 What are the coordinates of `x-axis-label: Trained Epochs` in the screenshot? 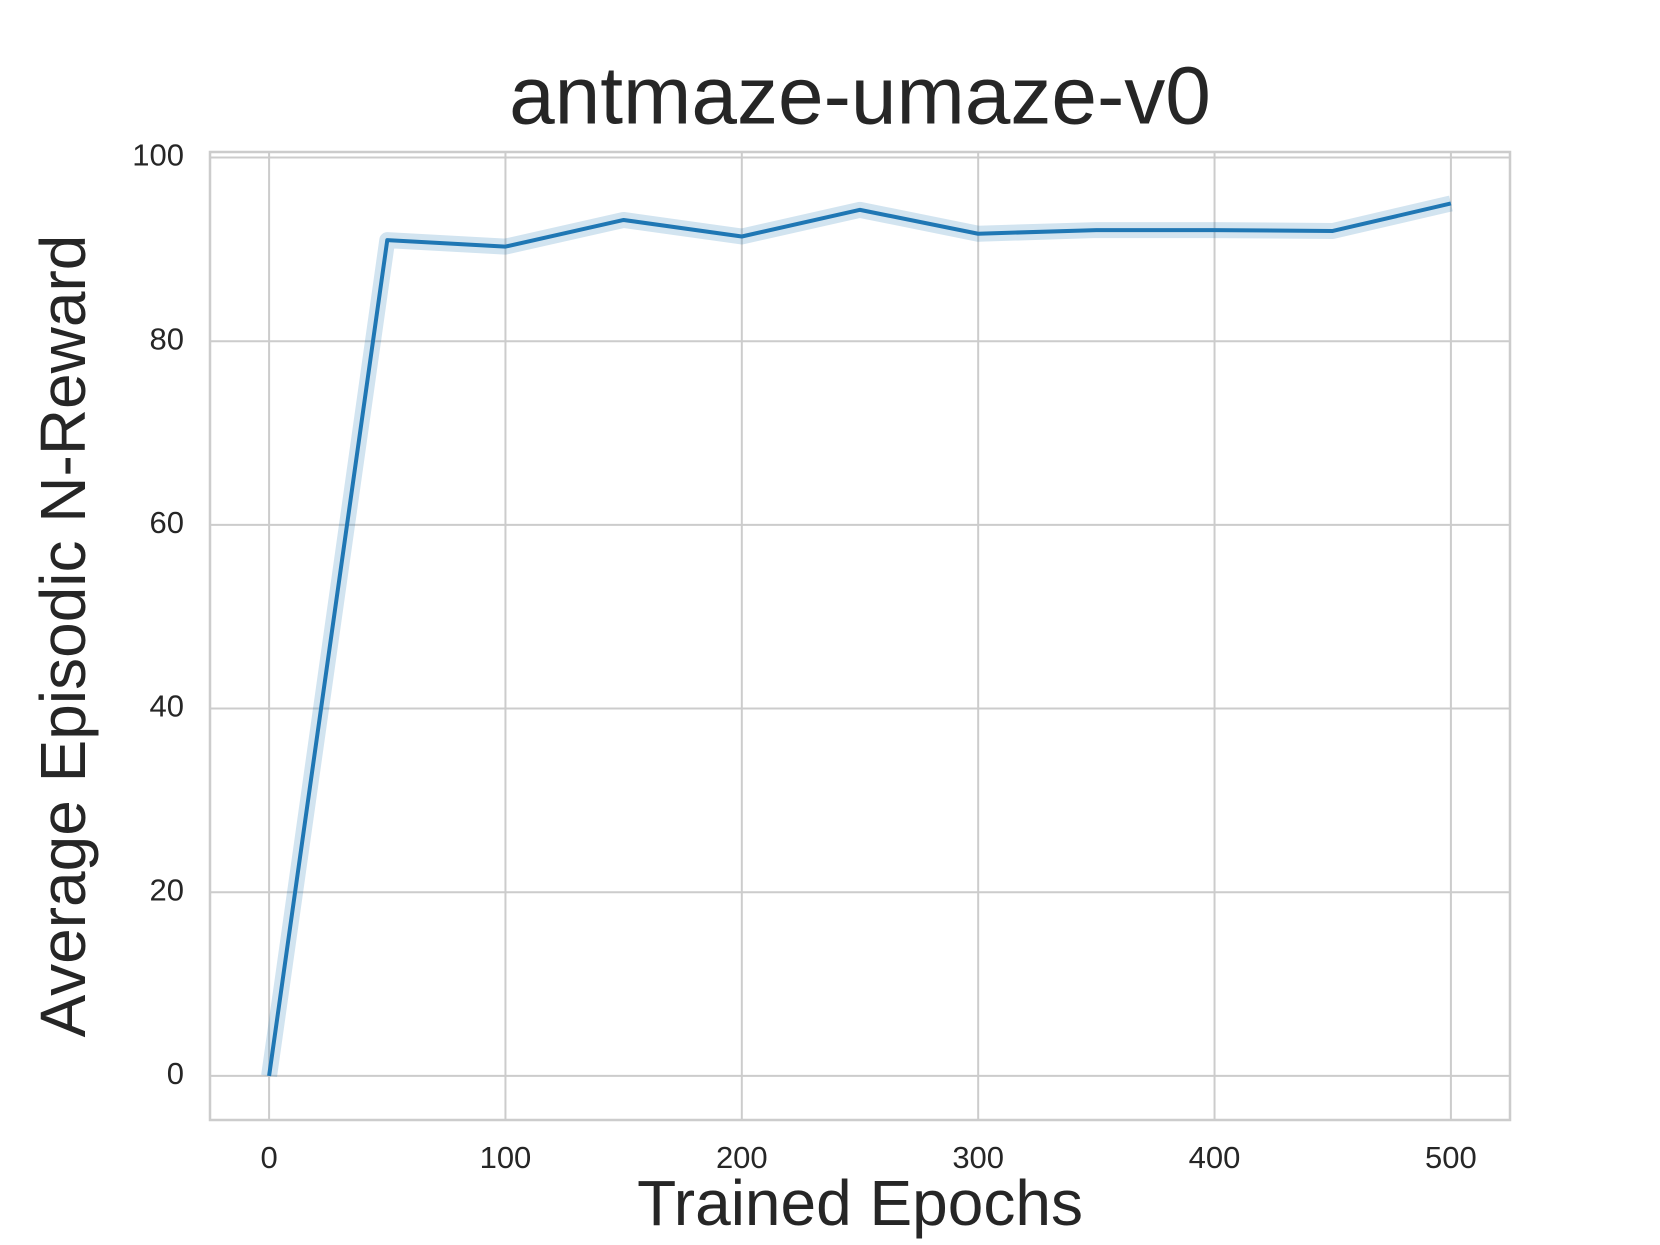 It's located at (860, 1203).